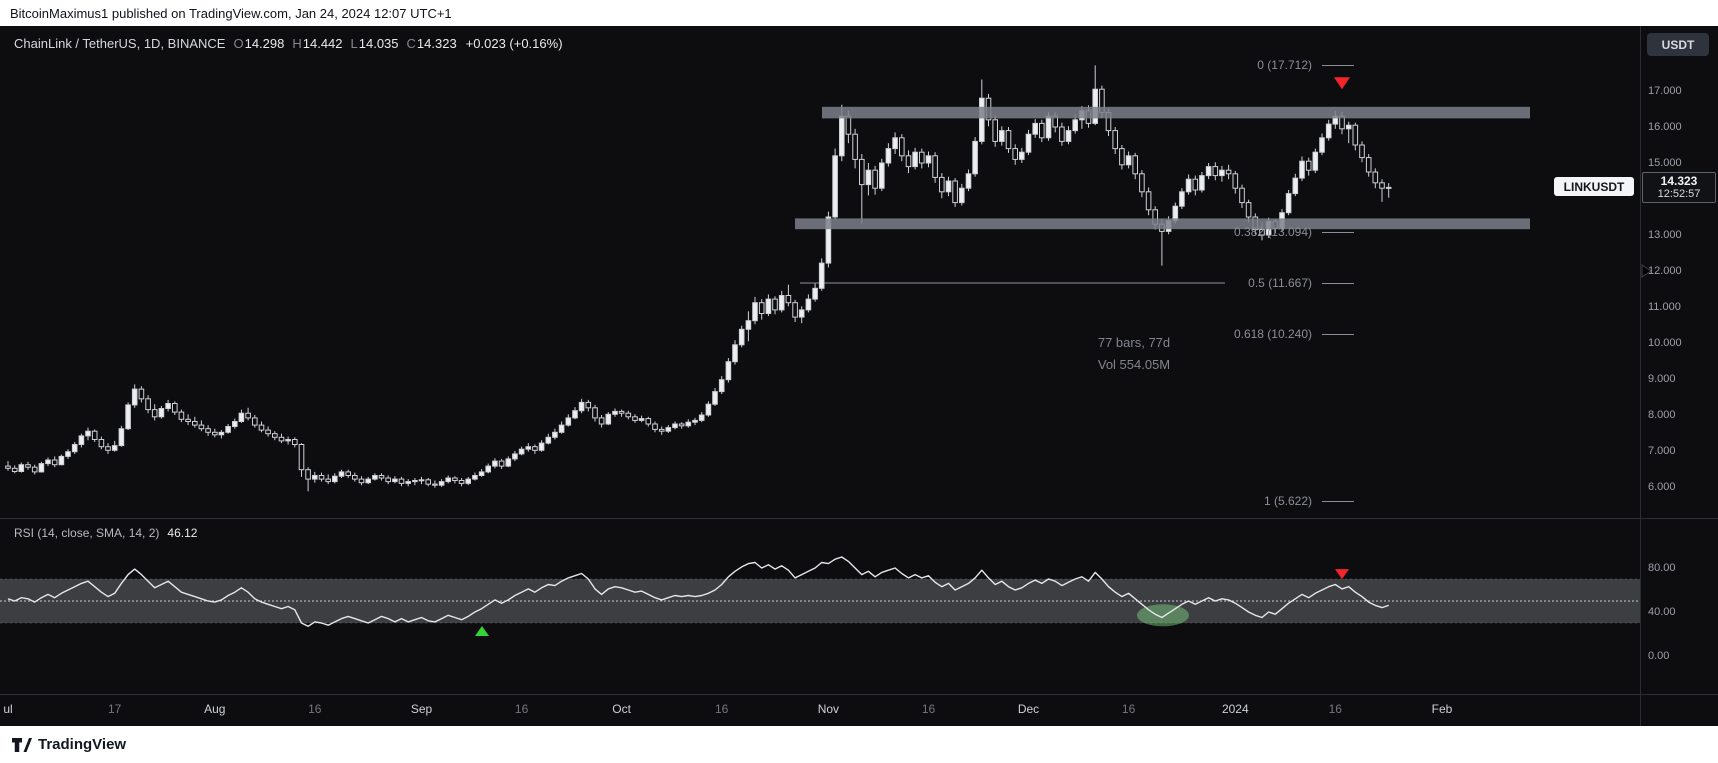 The height and width of the screenshot is (763, 1718). What do you see at coordinates (378, 43) in the screenshot?
I see `ohlc-low-value: 14.035` at bounding box center [378, 43].